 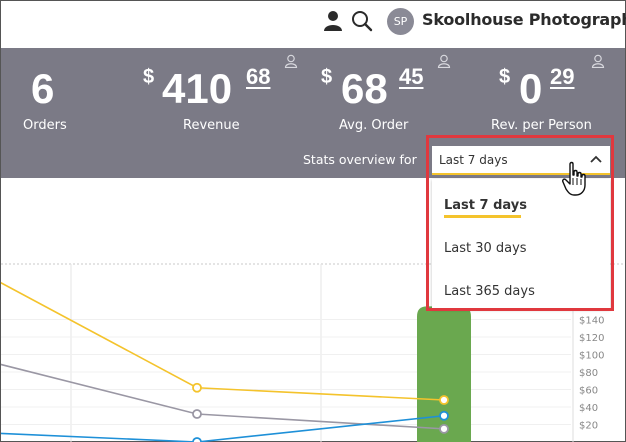 I want to click on company-name: Skoolhouse Photography, so click(x=524, y=19).